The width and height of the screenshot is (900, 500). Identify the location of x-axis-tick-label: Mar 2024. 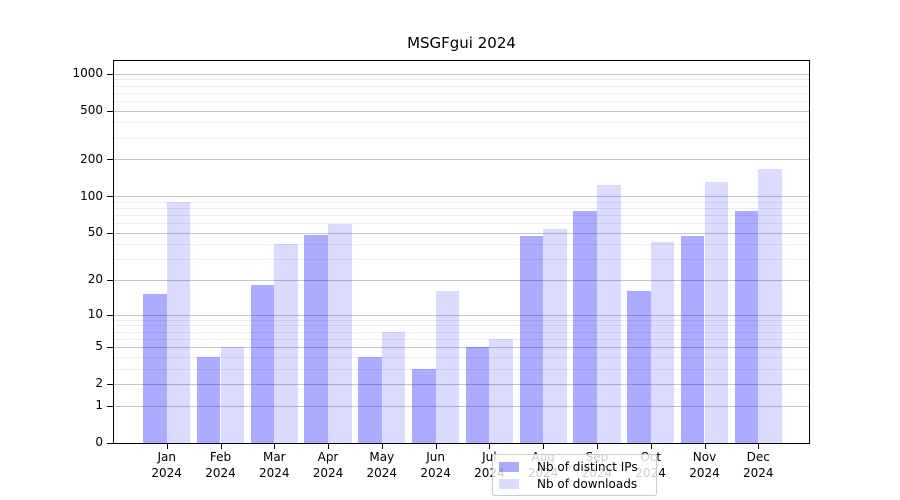
(274, 465).